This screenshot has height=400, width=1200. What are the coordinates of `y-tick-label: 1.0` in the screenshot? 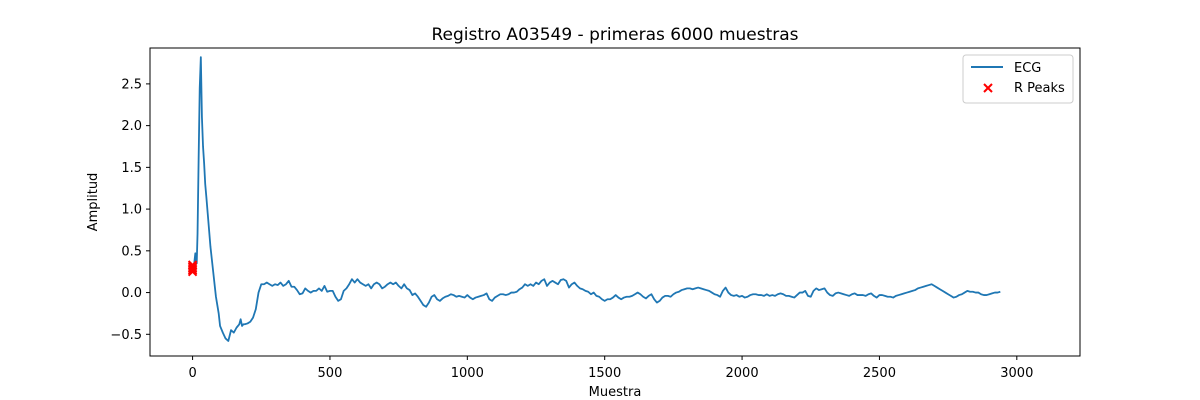 It's located at (131, 210).